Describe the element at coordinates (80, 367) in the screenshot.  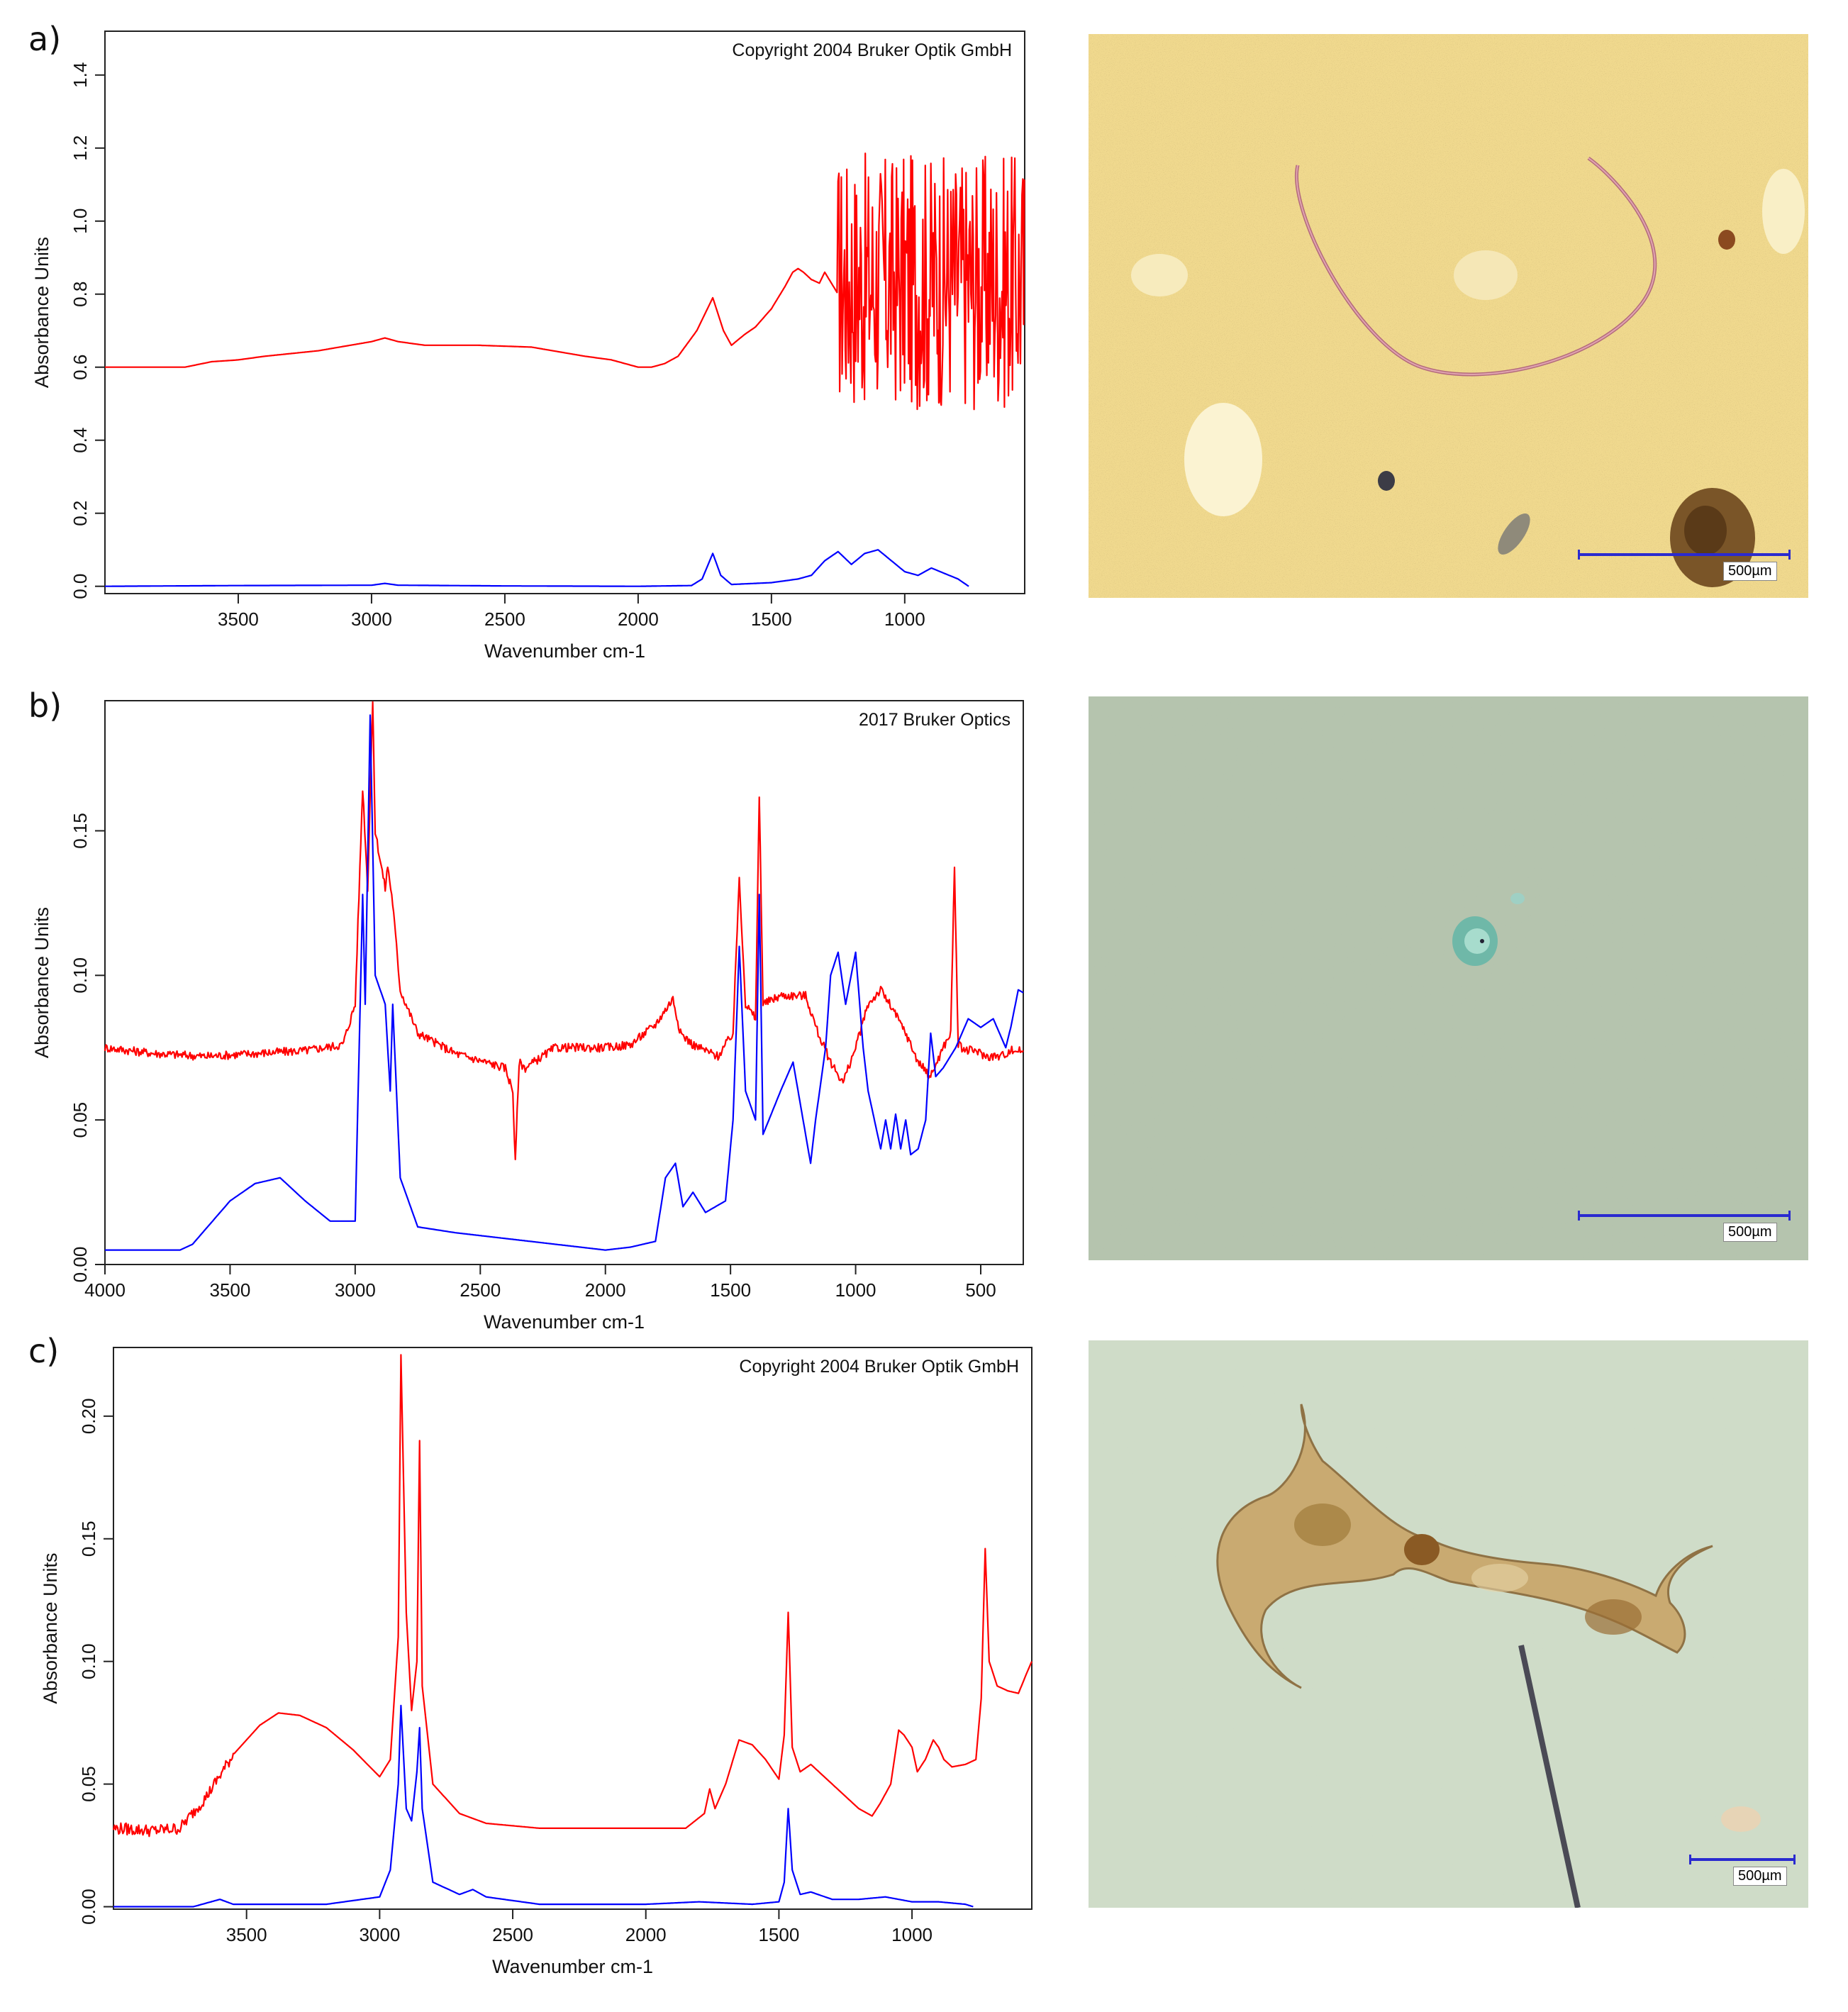
I see `y-tick-label: 0.6` at that location.